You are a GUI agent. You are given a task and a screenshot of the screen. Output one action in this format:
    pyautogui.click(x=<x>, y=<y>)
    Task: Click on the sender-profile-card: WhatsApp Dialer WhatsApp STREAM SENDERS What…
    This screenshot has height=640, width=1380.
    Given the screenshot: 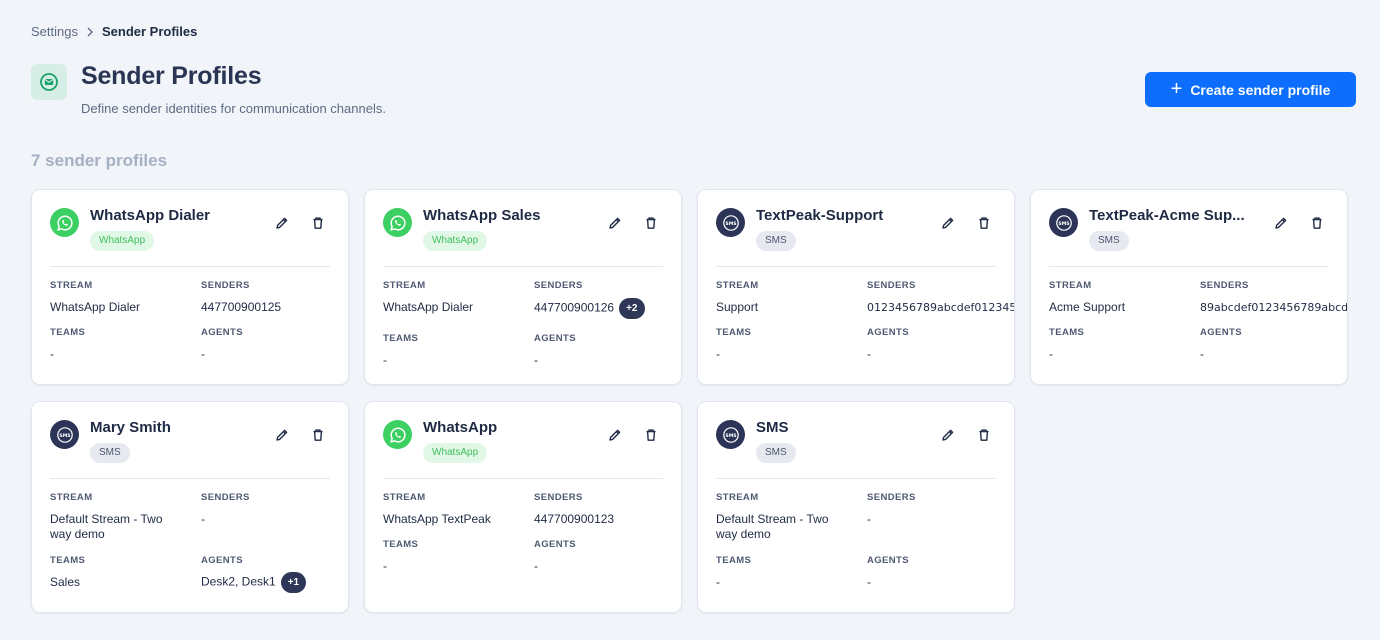 What is the action you would take?
    pyautogui.click(x=190, y=287)
    